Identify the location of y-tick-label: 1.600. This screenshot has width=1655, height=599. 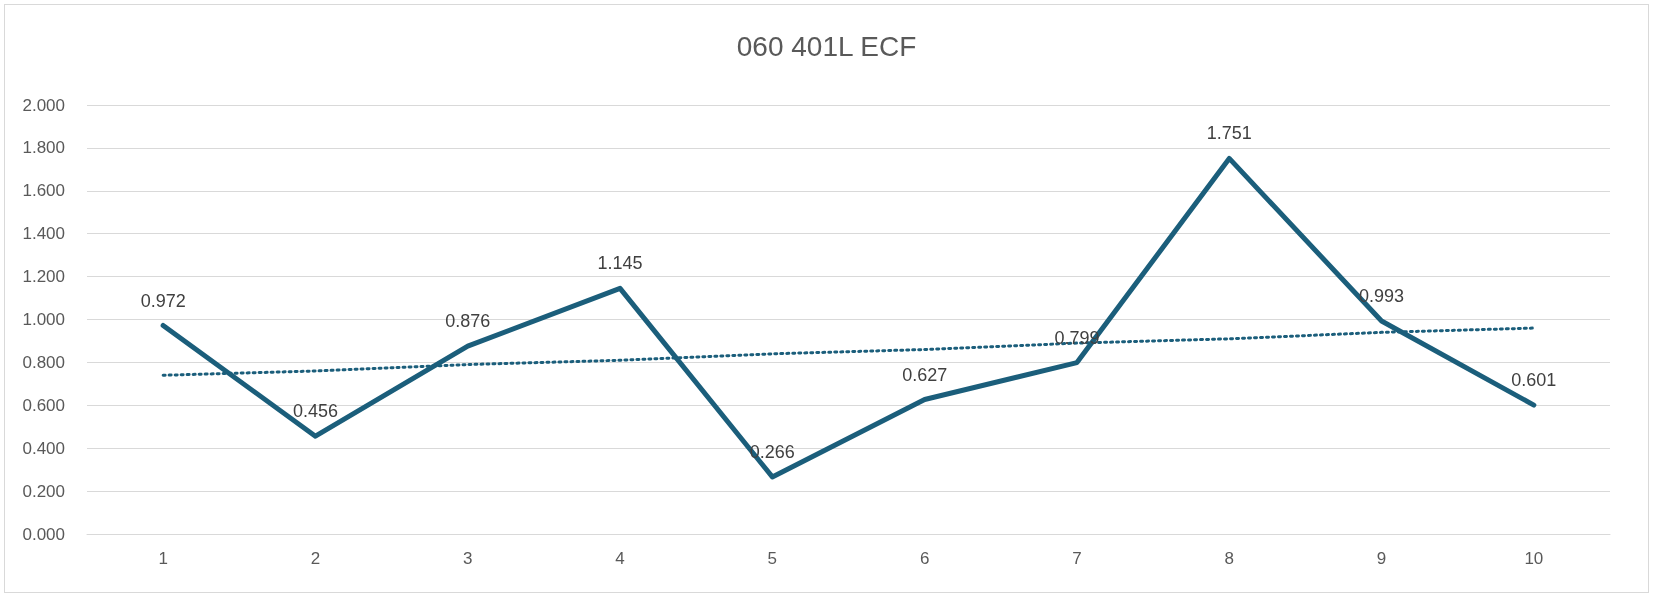
(43, 191).